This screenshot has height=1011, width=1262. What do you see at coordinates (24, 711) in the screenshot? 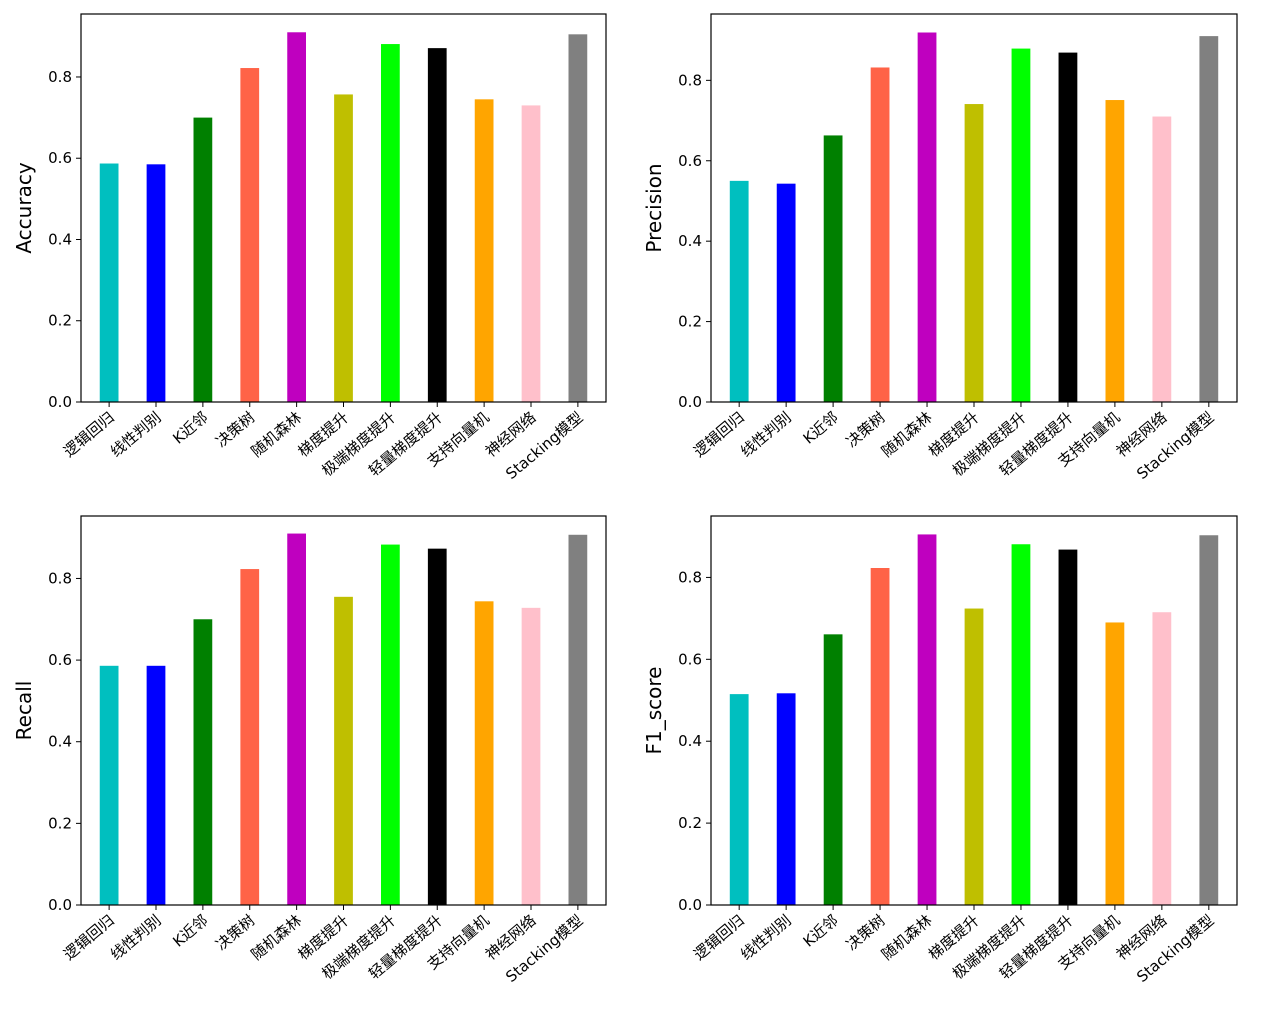
I see `y-axis-label: Recall` at bounding box center [24, 711].